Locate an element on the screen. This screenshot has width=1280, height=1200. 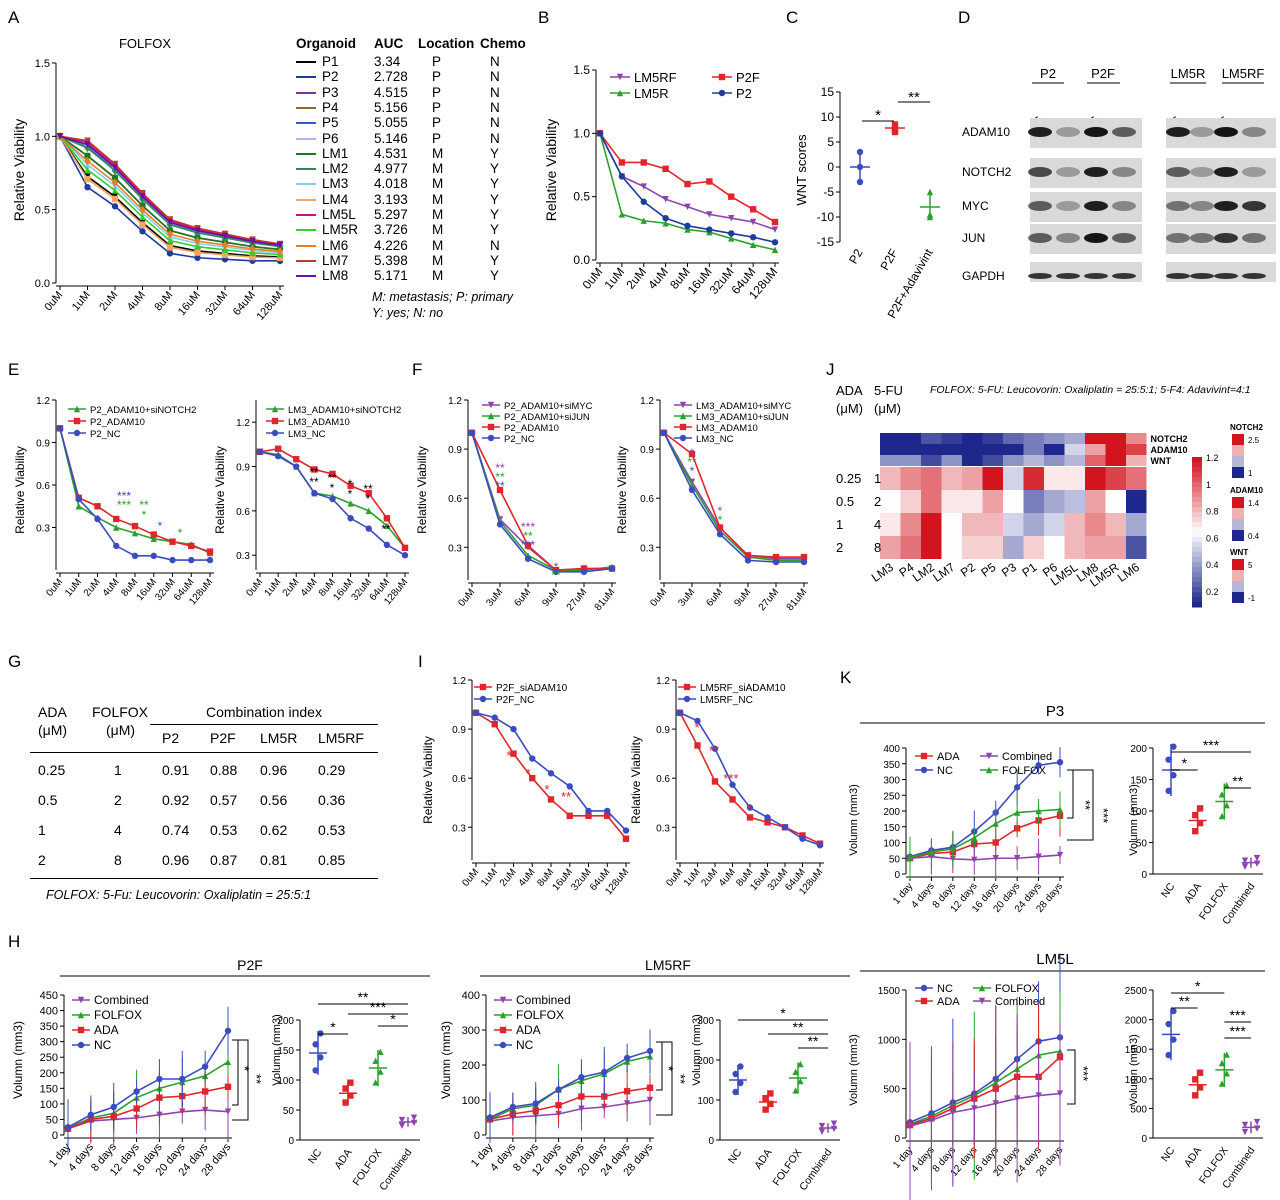
h-lm5rf-ytick-label: 200 is located at coordinates (471, 1066).